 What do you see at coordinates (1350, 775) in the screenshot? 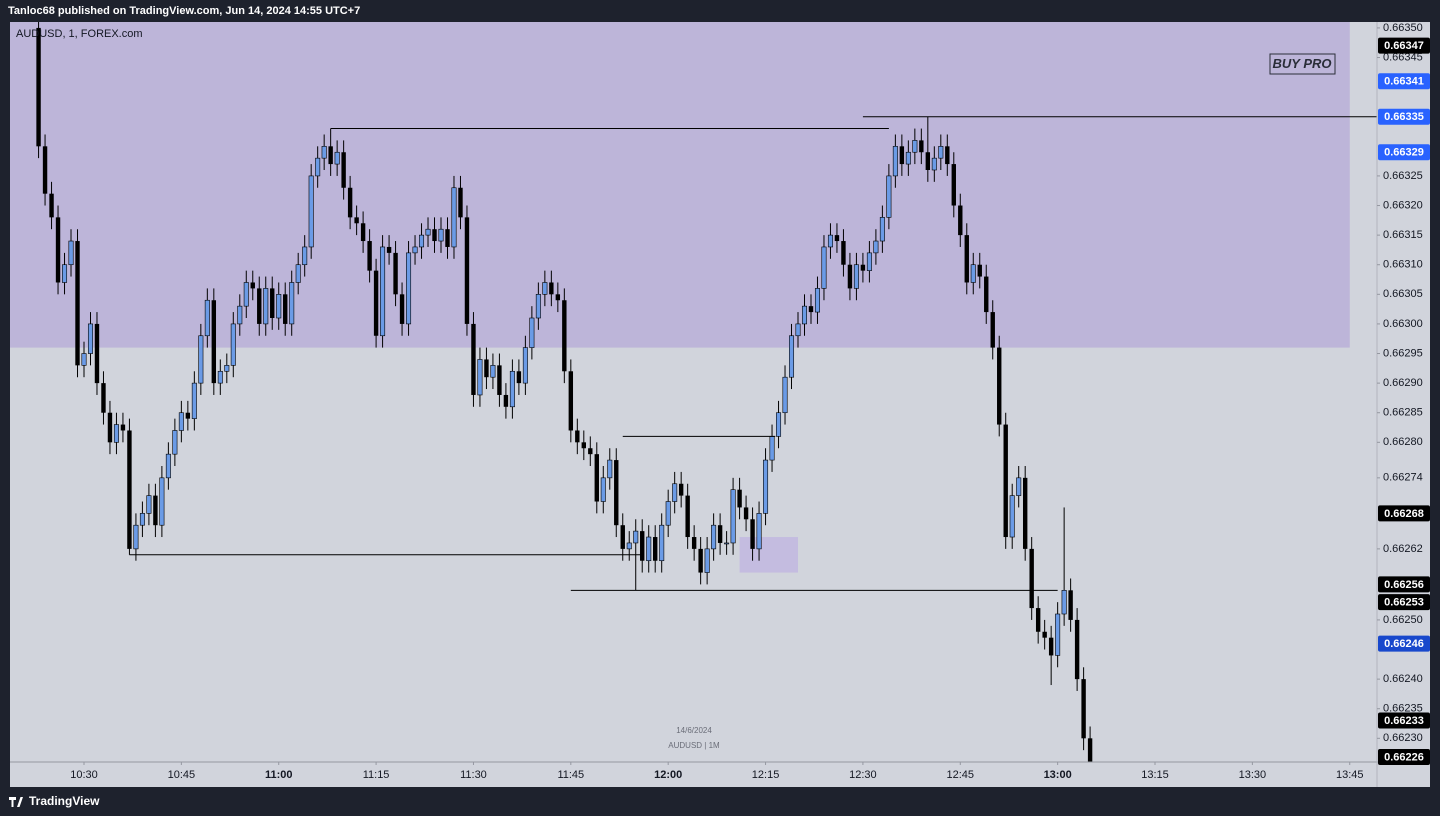
I see `x-tick-label: 13:45` at bounding box center [1350, 775].